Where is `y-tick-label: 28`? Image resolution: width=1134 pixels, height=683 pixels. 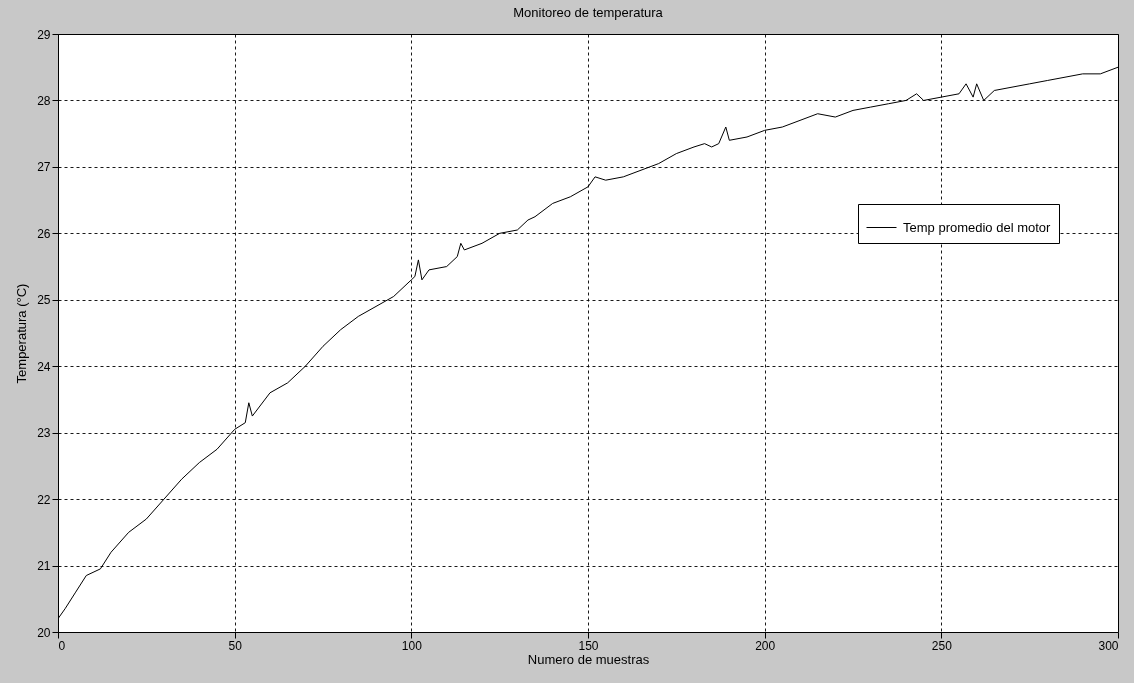
y-tick-label: 28 is located at coordinates (44, 100).